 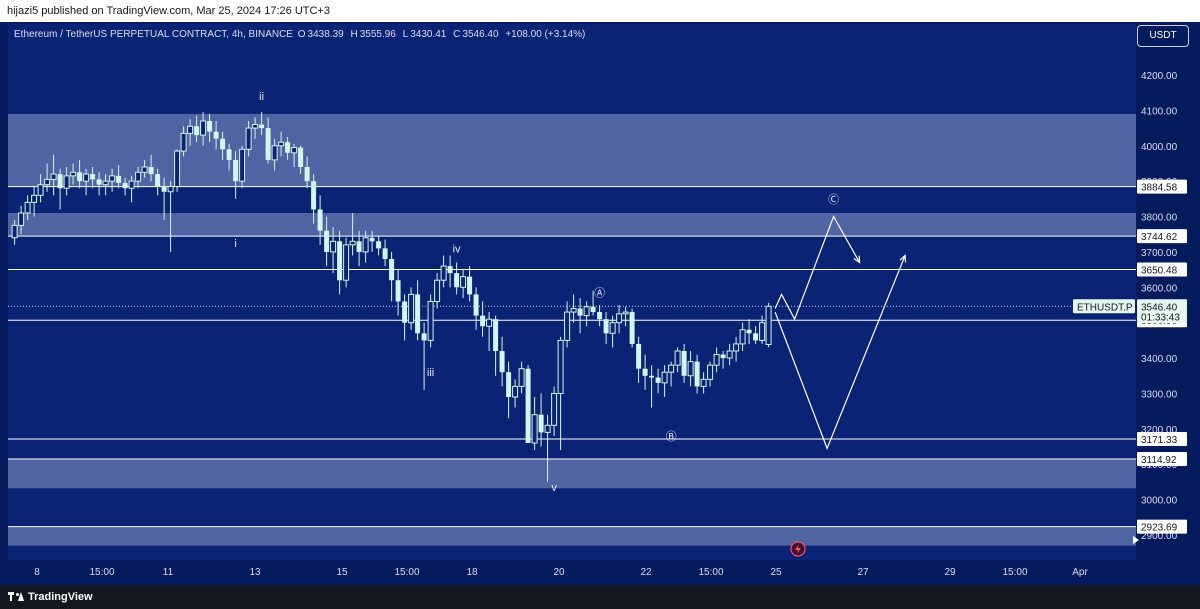 I want to click on x-tick-label: 29, so click(x=950, y=572).